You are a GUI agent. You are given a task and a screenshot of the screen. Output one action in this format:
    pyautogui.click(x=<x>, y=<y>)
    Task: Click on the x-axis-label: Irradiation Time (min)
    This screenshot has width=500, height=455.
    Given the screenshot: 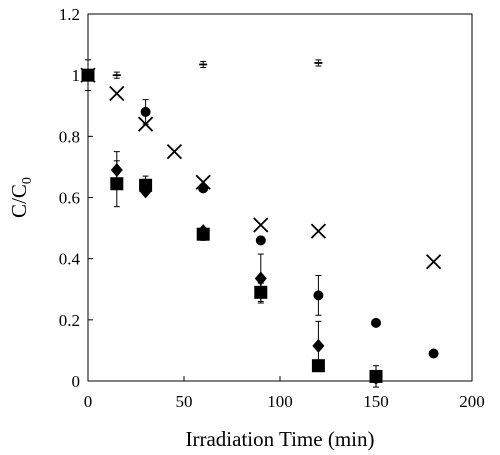 What is the action you would take?
    pyautogui.click(x=280, y=439)
    